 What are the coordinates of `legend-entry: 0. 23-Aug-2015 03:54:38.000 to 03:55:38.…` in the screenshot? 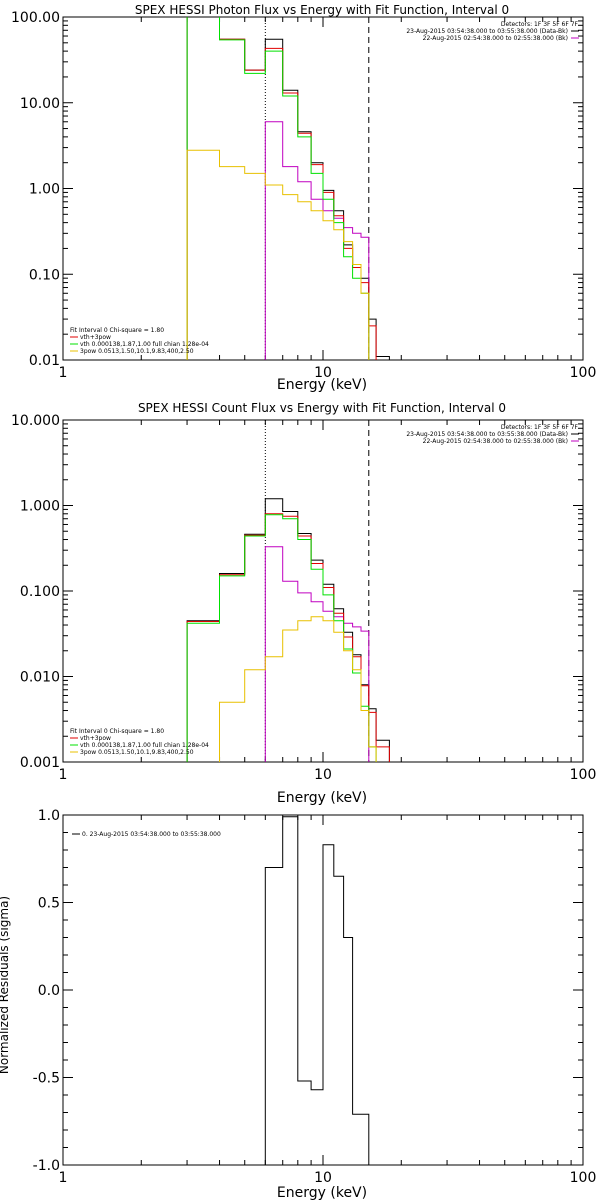 It's located at (151, 834).